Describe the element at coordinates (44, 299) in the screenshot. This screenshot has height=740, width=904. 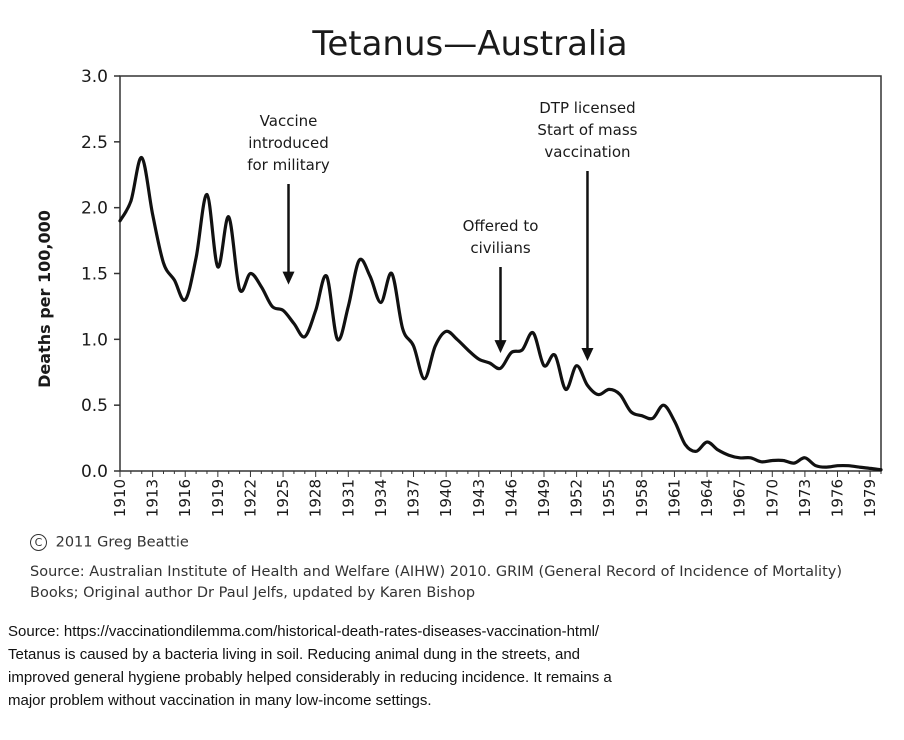
I see `y-axis-label: Deaths per 100,000` at that location.